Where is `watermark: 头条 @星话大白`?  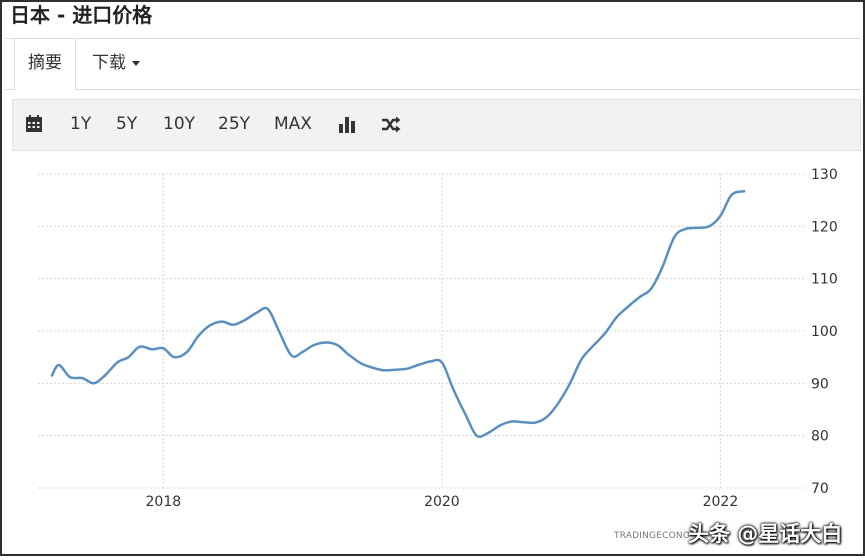
watermark: 头条 @星话大白 is located at coordinates (765, 534).